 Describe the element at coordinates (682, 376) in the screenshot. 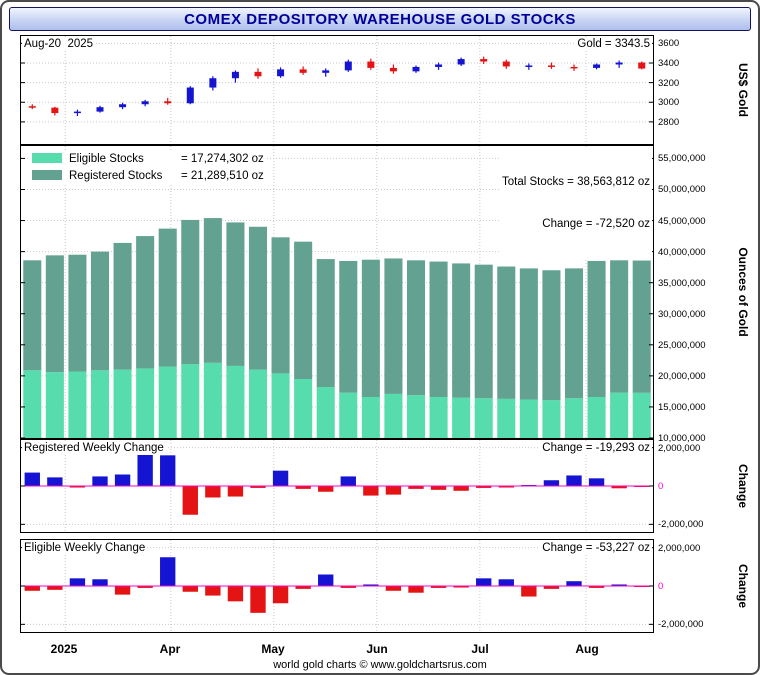

I see `y-tick-label: 20,000,000` at that location.